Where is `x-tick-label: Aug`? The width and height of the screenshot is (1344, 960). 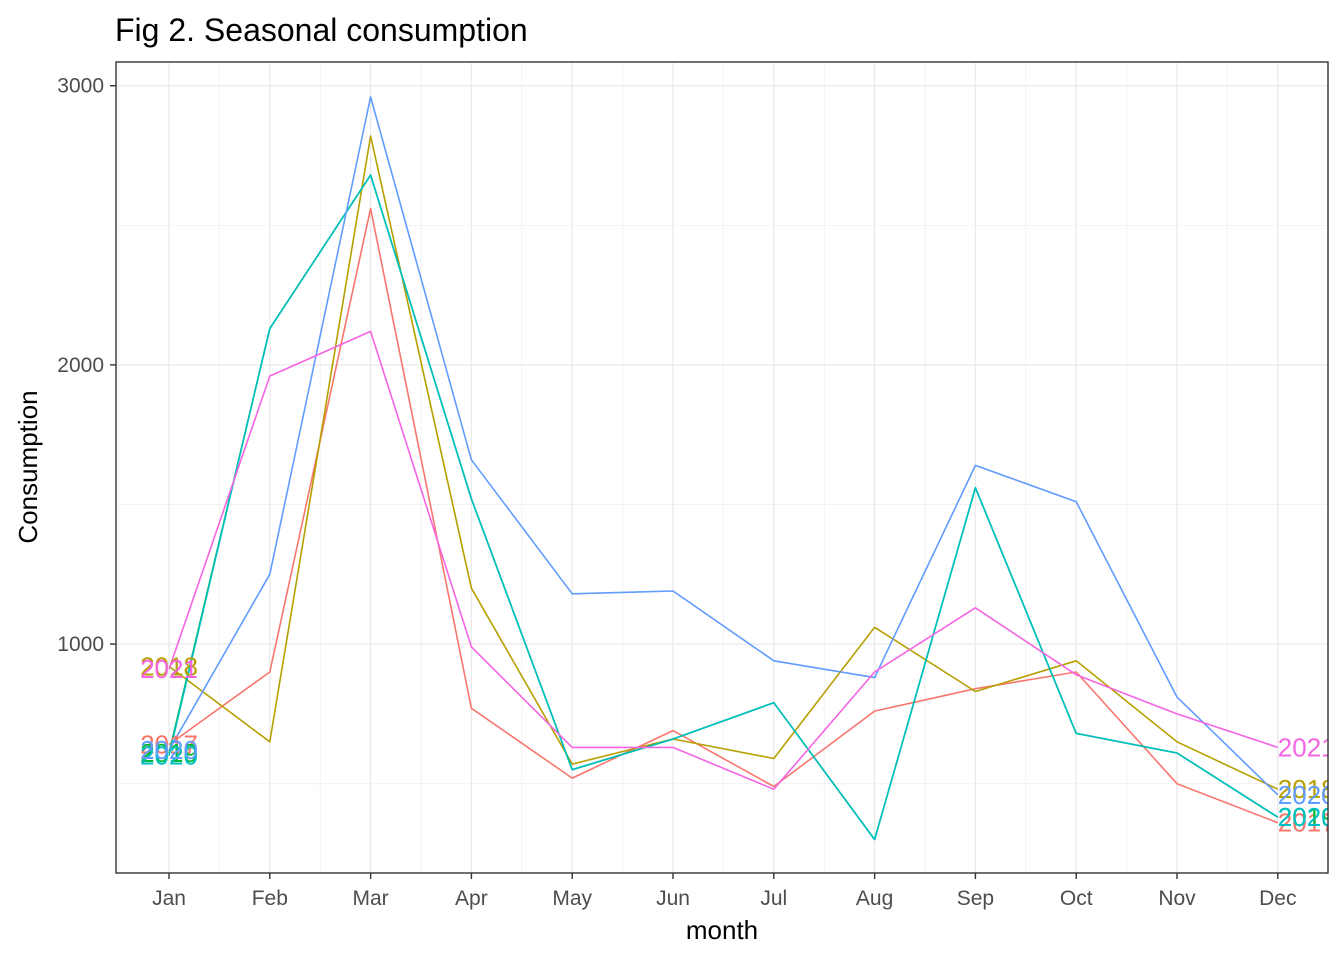
x-tick-label: Aug is located at coordinates (874, 898).